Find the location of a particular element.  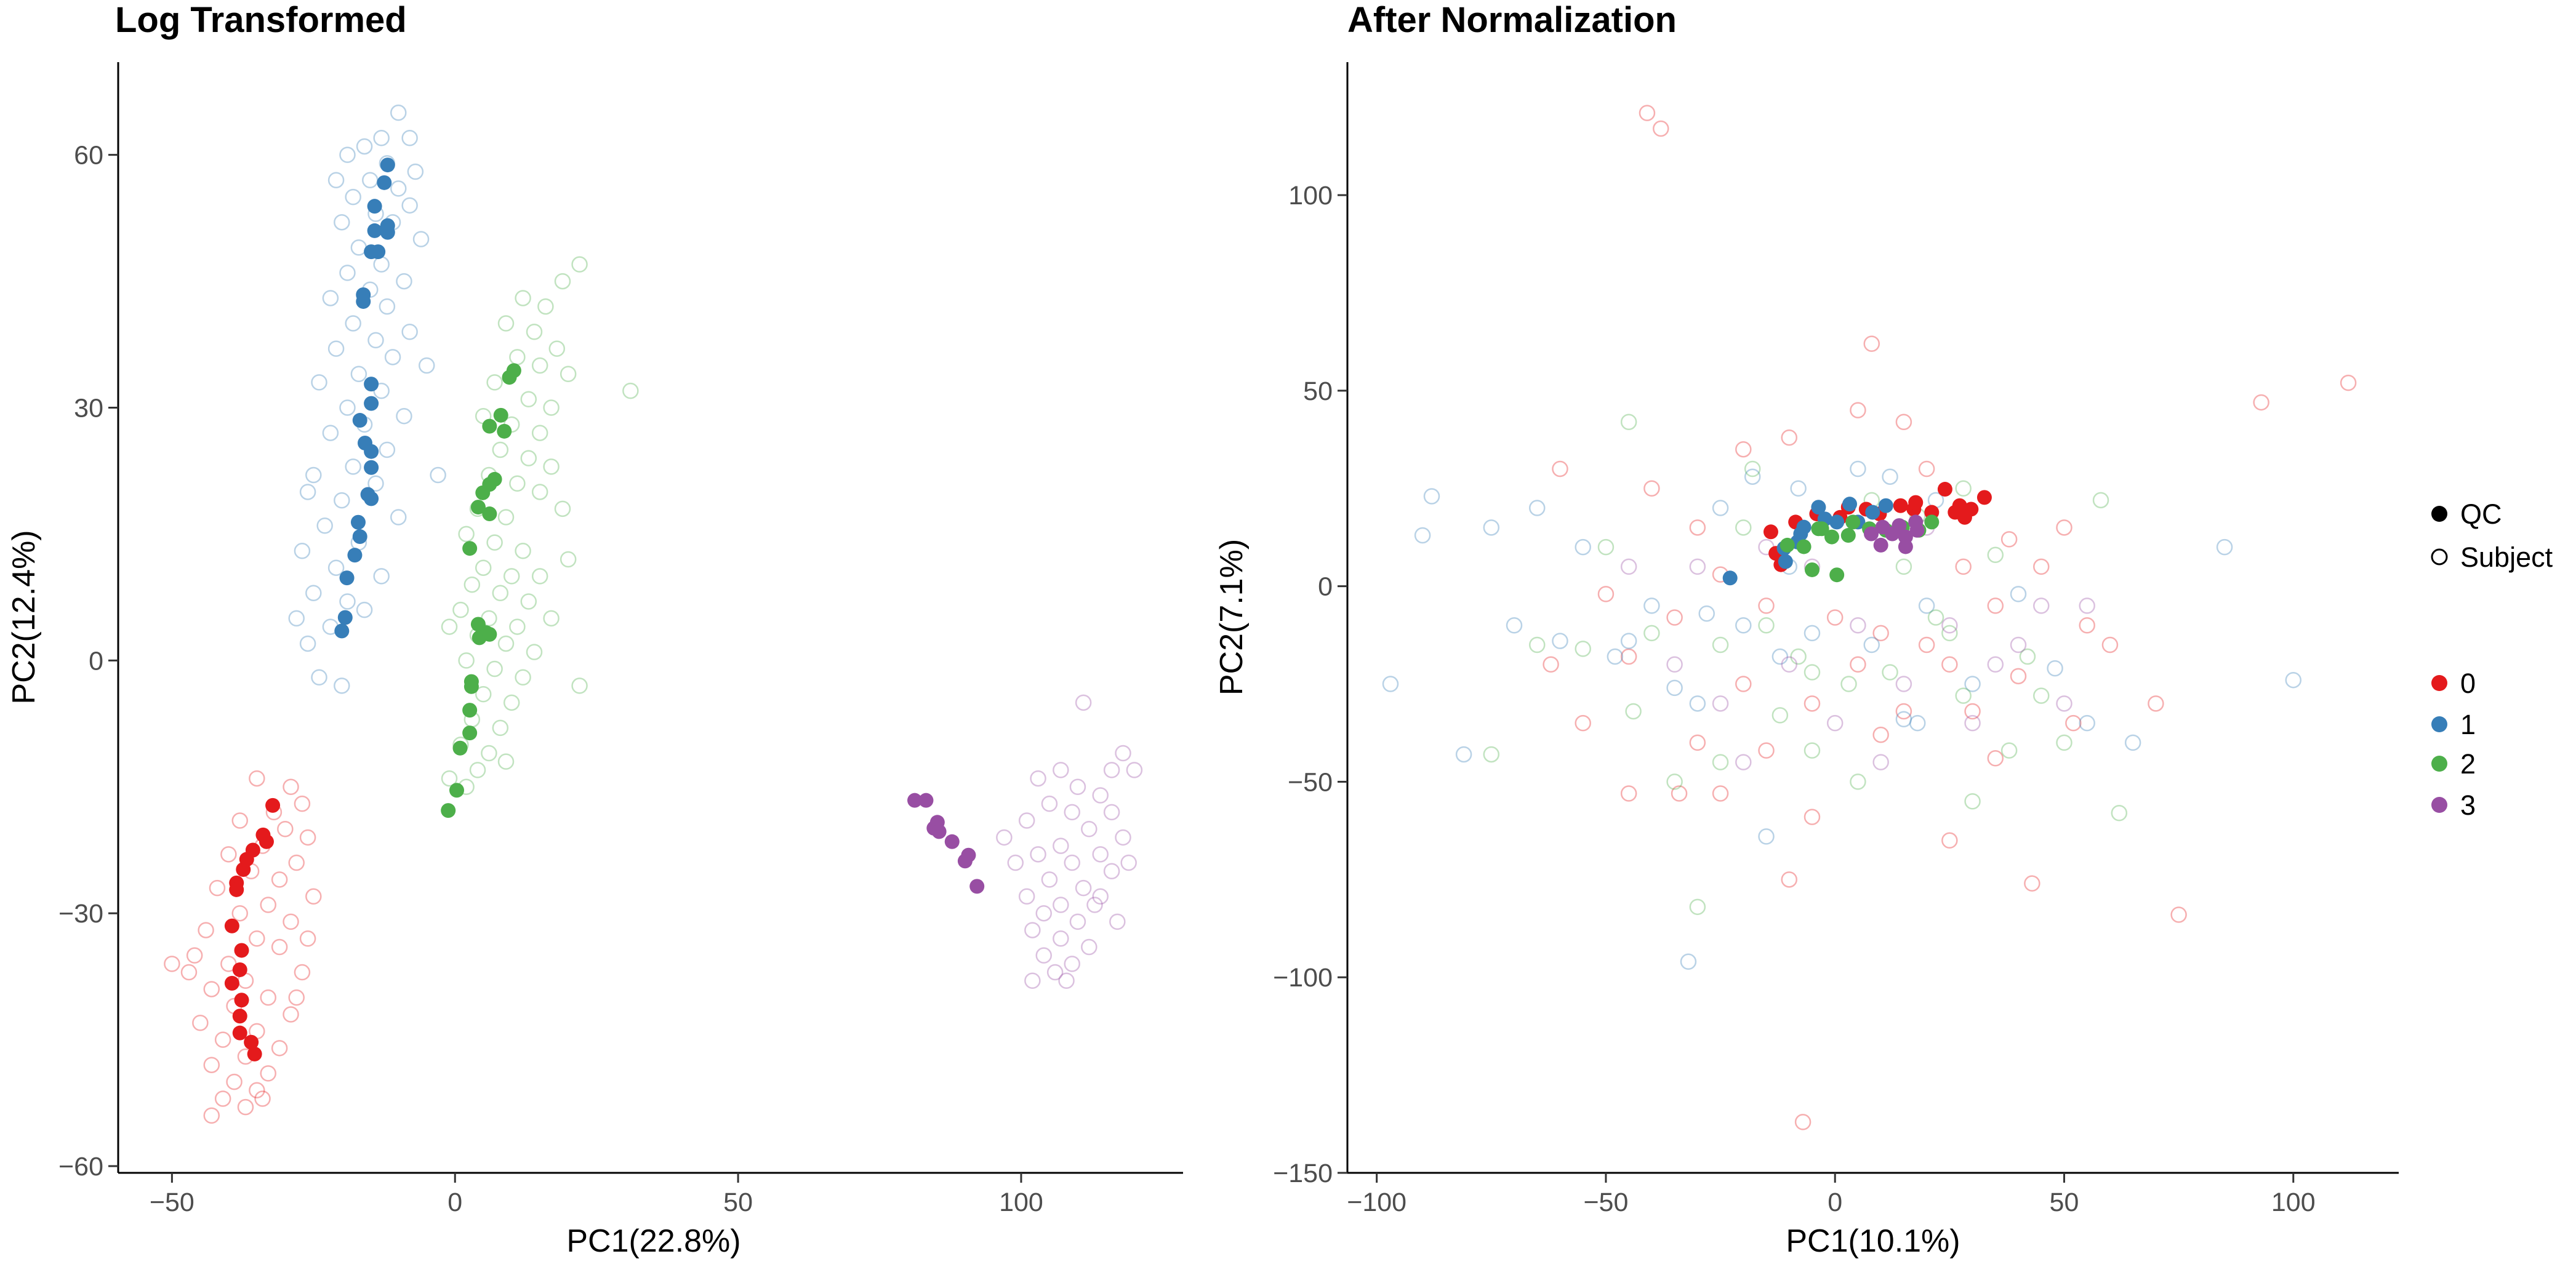

x-tick-label: 0 is located at coordinates (1835, 1202).